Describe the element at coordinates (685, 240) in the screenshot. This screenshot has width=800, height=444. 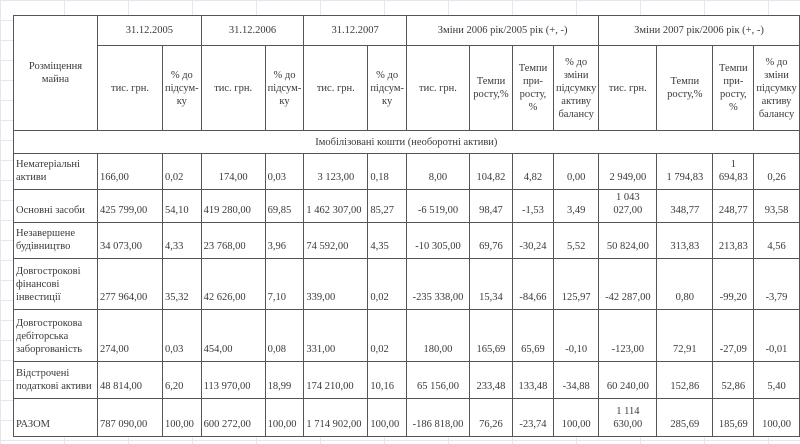
I see `table-cell: 313,83` at that location.